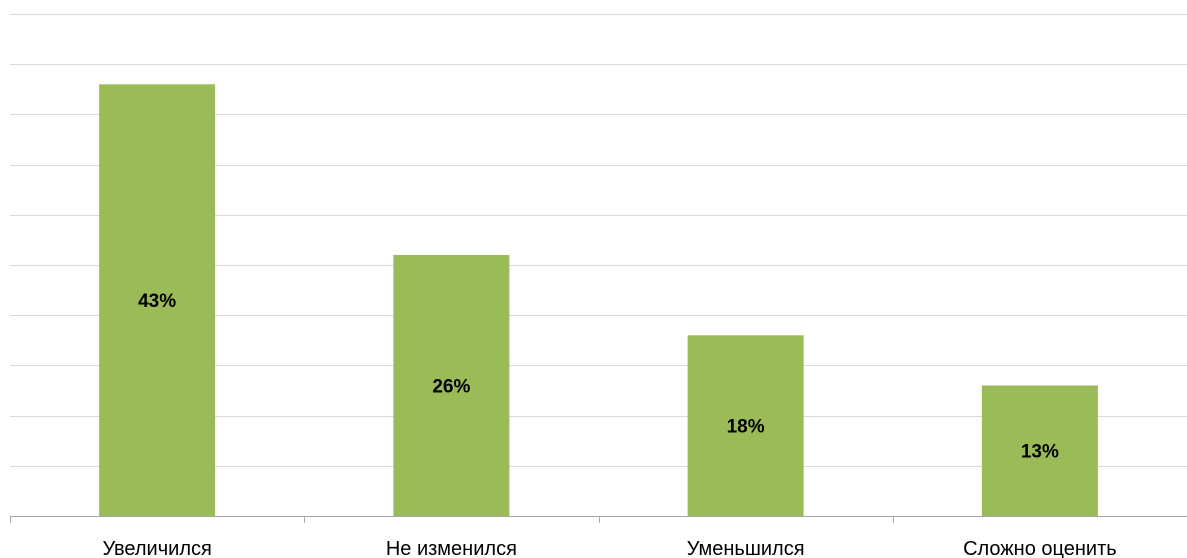  Describe the element at coordinates (746, 548) in the screenshot. I see `category-label: Уменьшился` at that location.